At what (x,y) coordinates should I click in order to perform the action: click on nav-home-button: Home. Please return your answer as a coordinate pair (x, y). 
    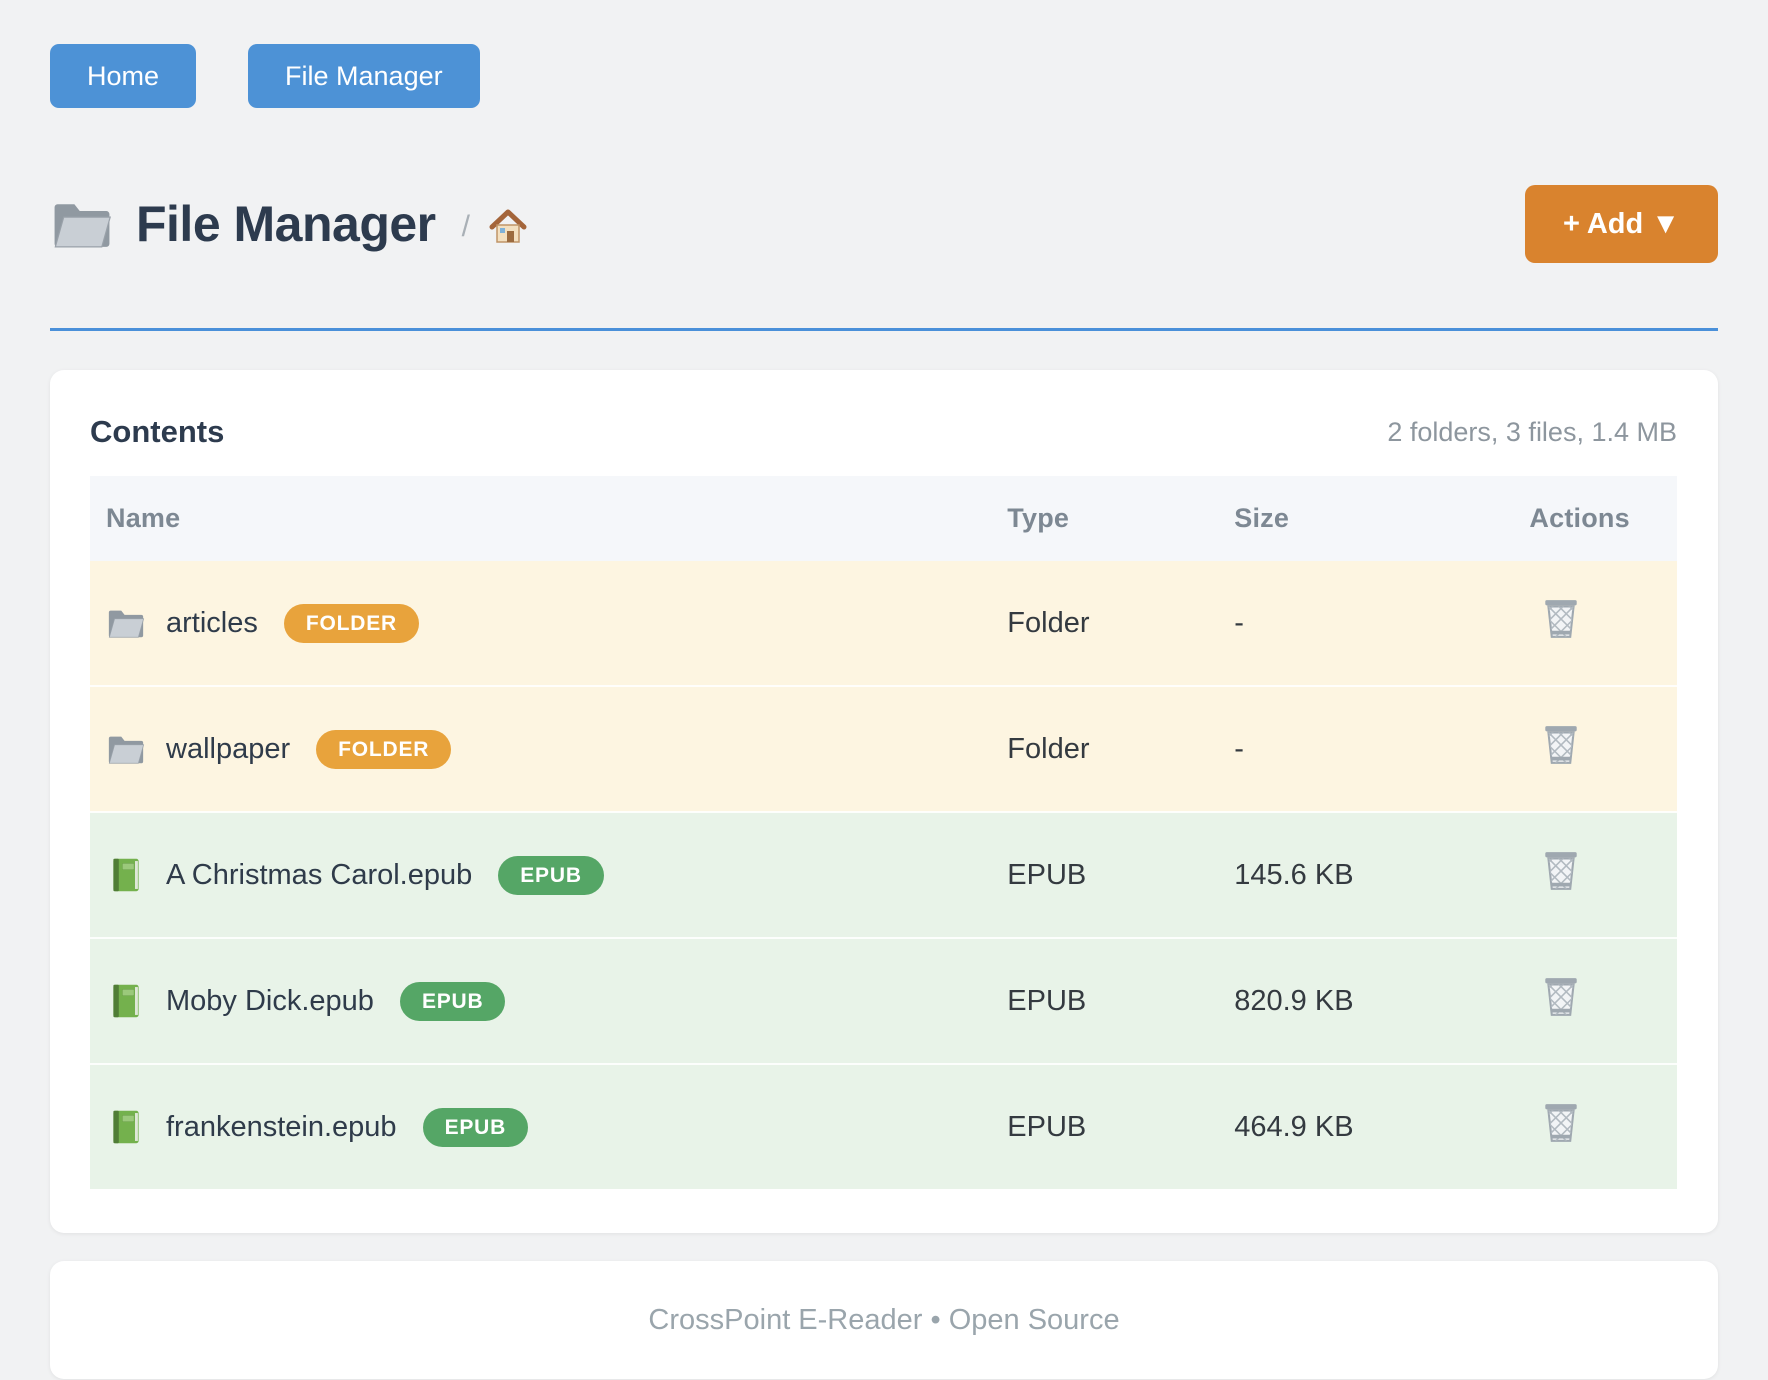
    Looking at the image, I should click on (123, 76).